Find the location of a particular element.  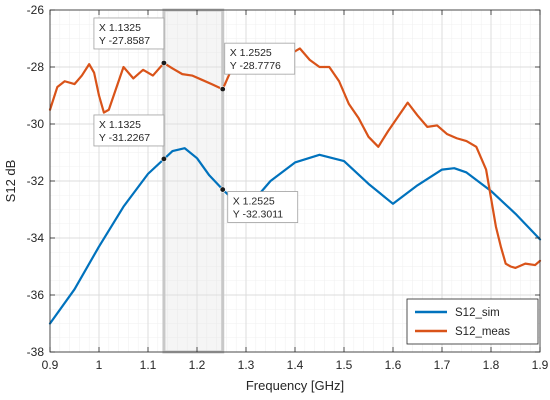

x-tick-label: 1.1 is located at coordinates (148, 365).